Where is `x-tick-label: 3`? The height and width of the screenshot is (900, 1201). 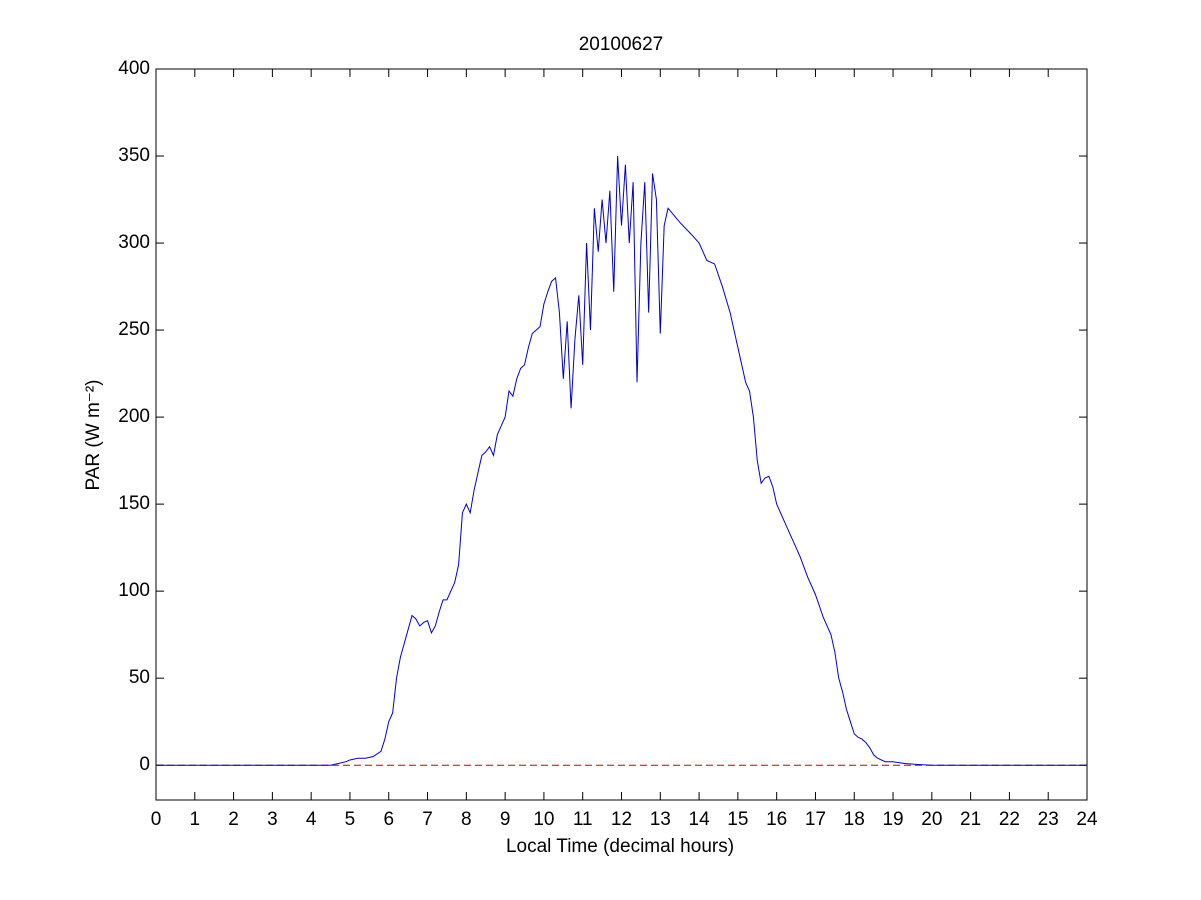
x-tick-label: 3 is located at coordinates (272, 819).